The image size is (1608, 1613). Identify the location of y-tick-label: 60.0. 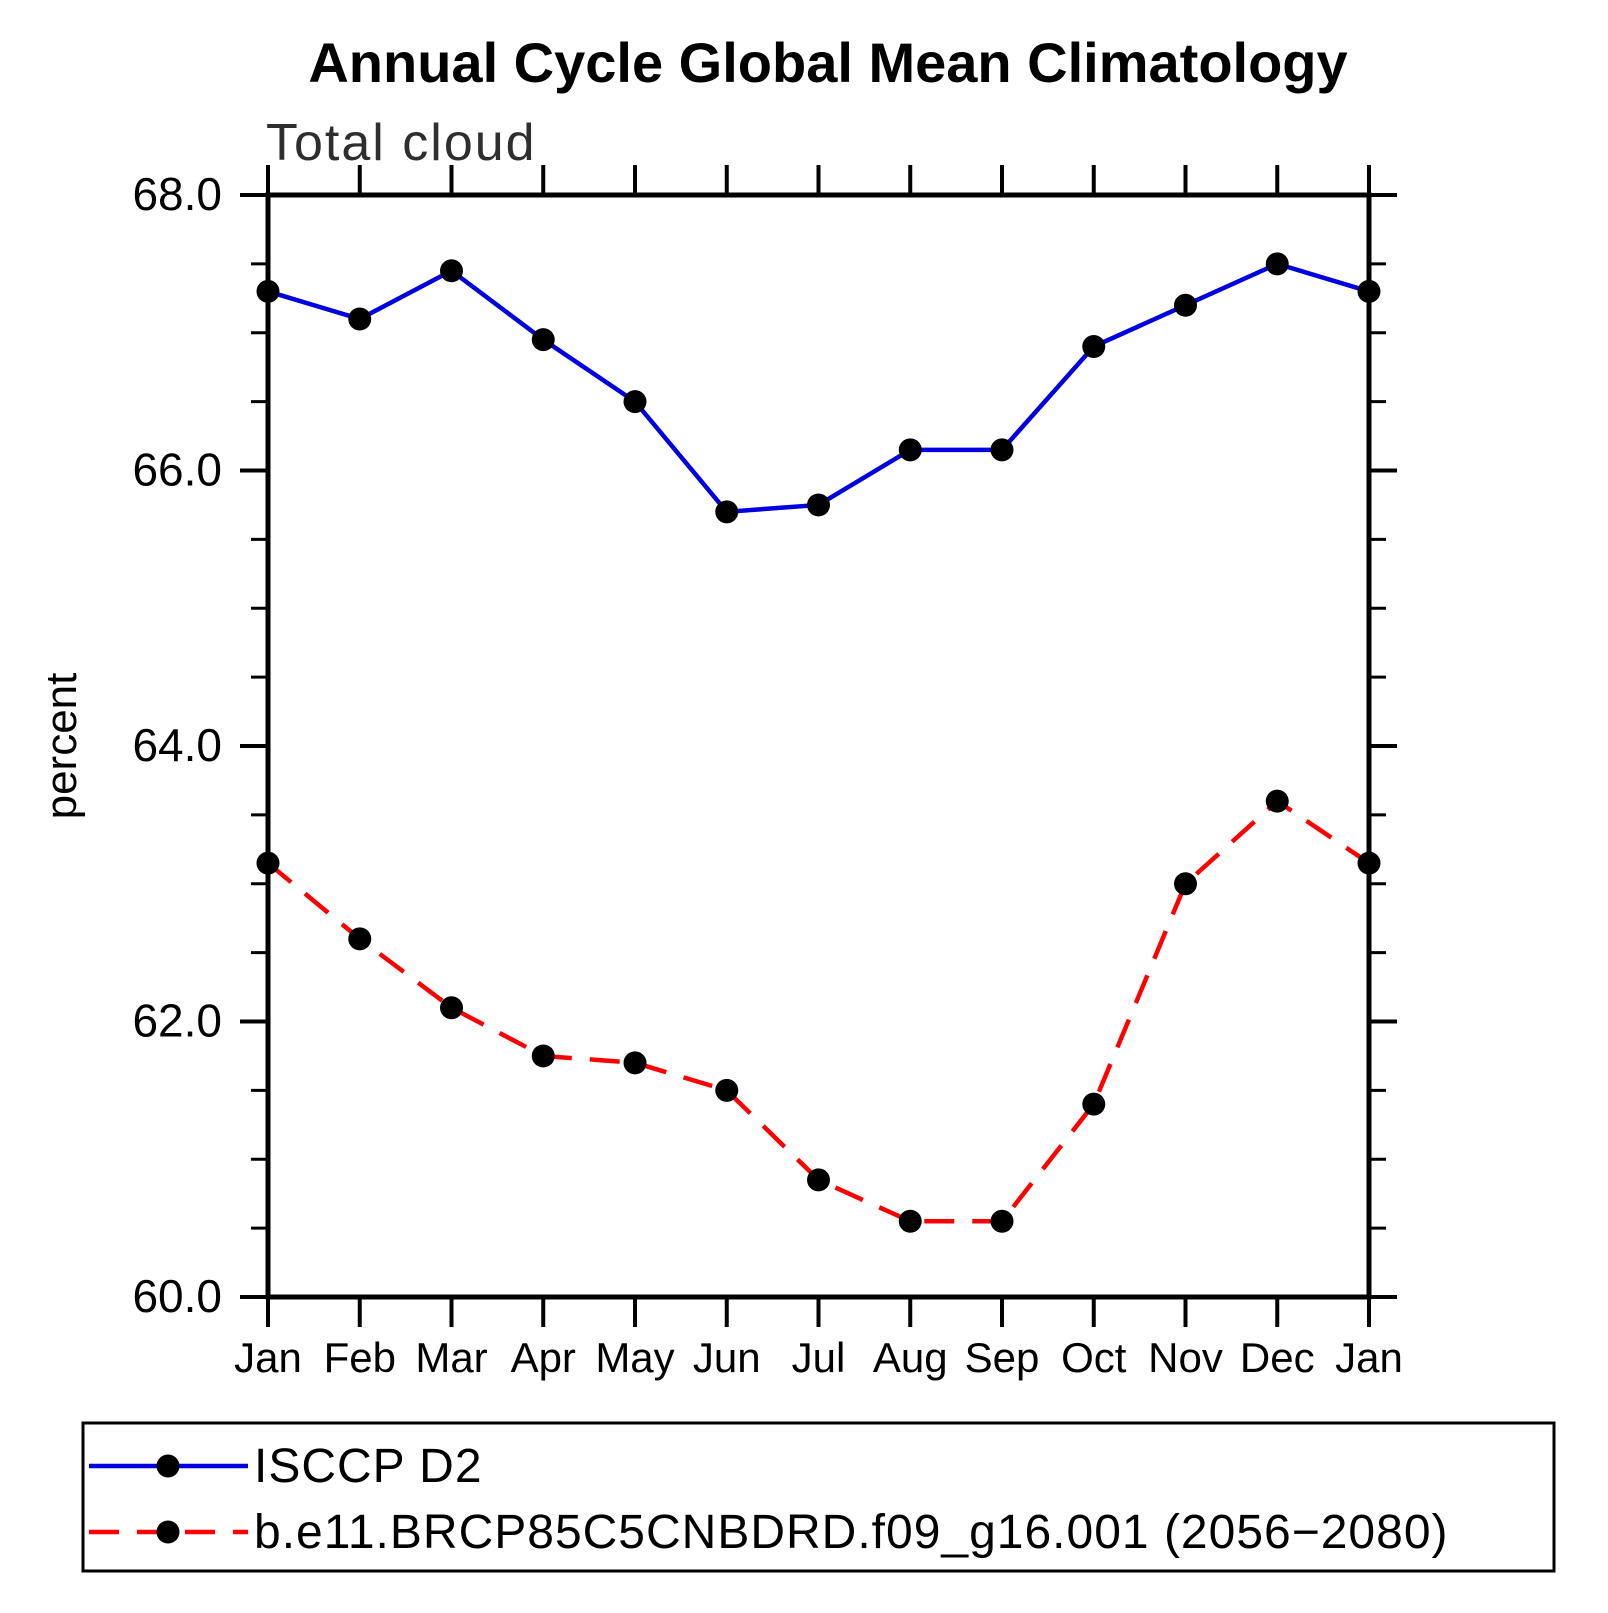
(177, 1296).